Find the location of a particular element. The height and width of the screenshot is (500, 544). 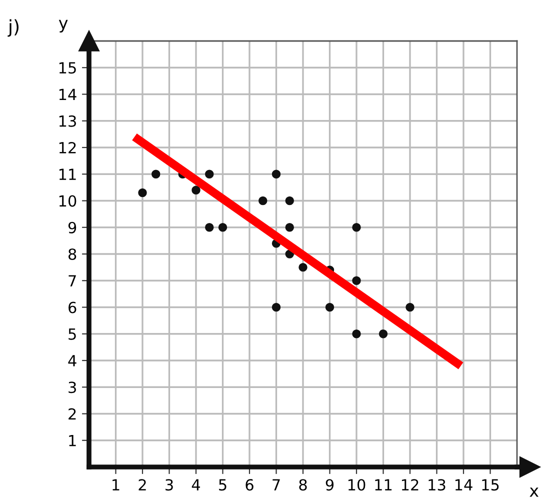

y-tick-label: 15 is located at coordinates (67, 68).